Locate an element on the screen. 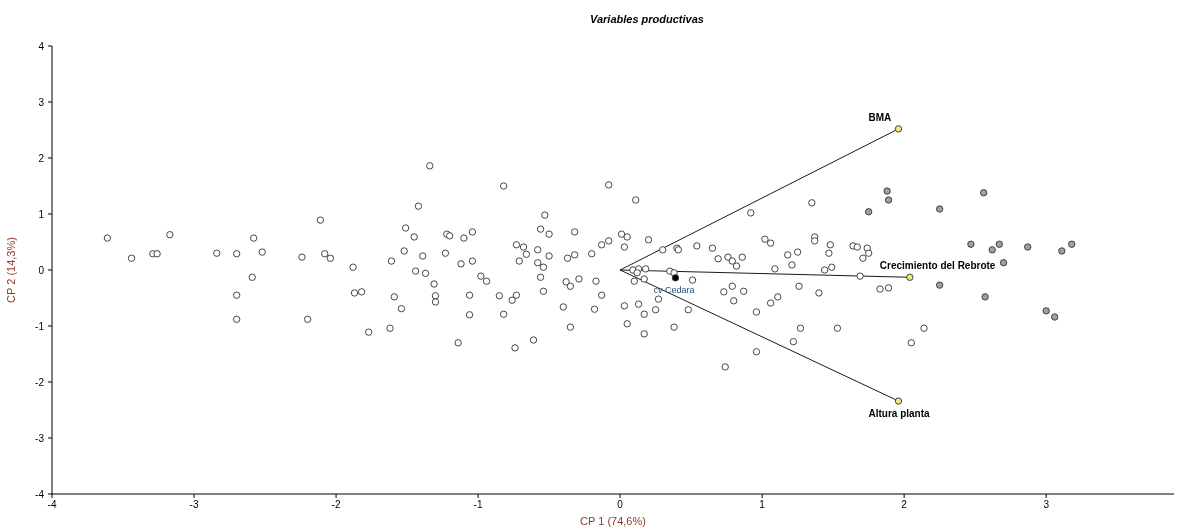 The height and width of the screenshot is (531, 1178). series-label: BMA is located at coordinates (880, 117).